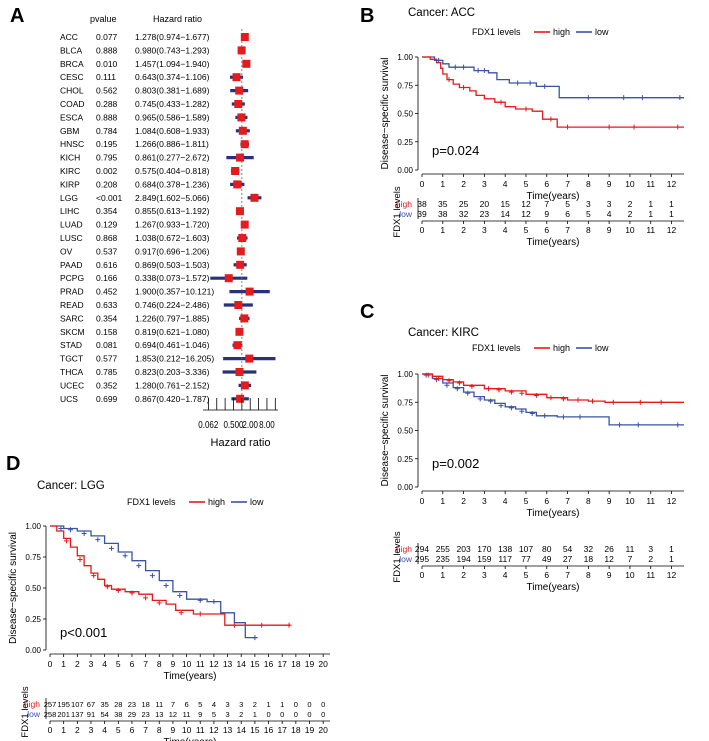 The width and height of the screenshot is (709, 741). What do you see at coordinates (172, 50) in the screenshot?
I see `forest-row-hazard-ratio: 0.980(0.743−1.293)` at bounding box center [172, 50].